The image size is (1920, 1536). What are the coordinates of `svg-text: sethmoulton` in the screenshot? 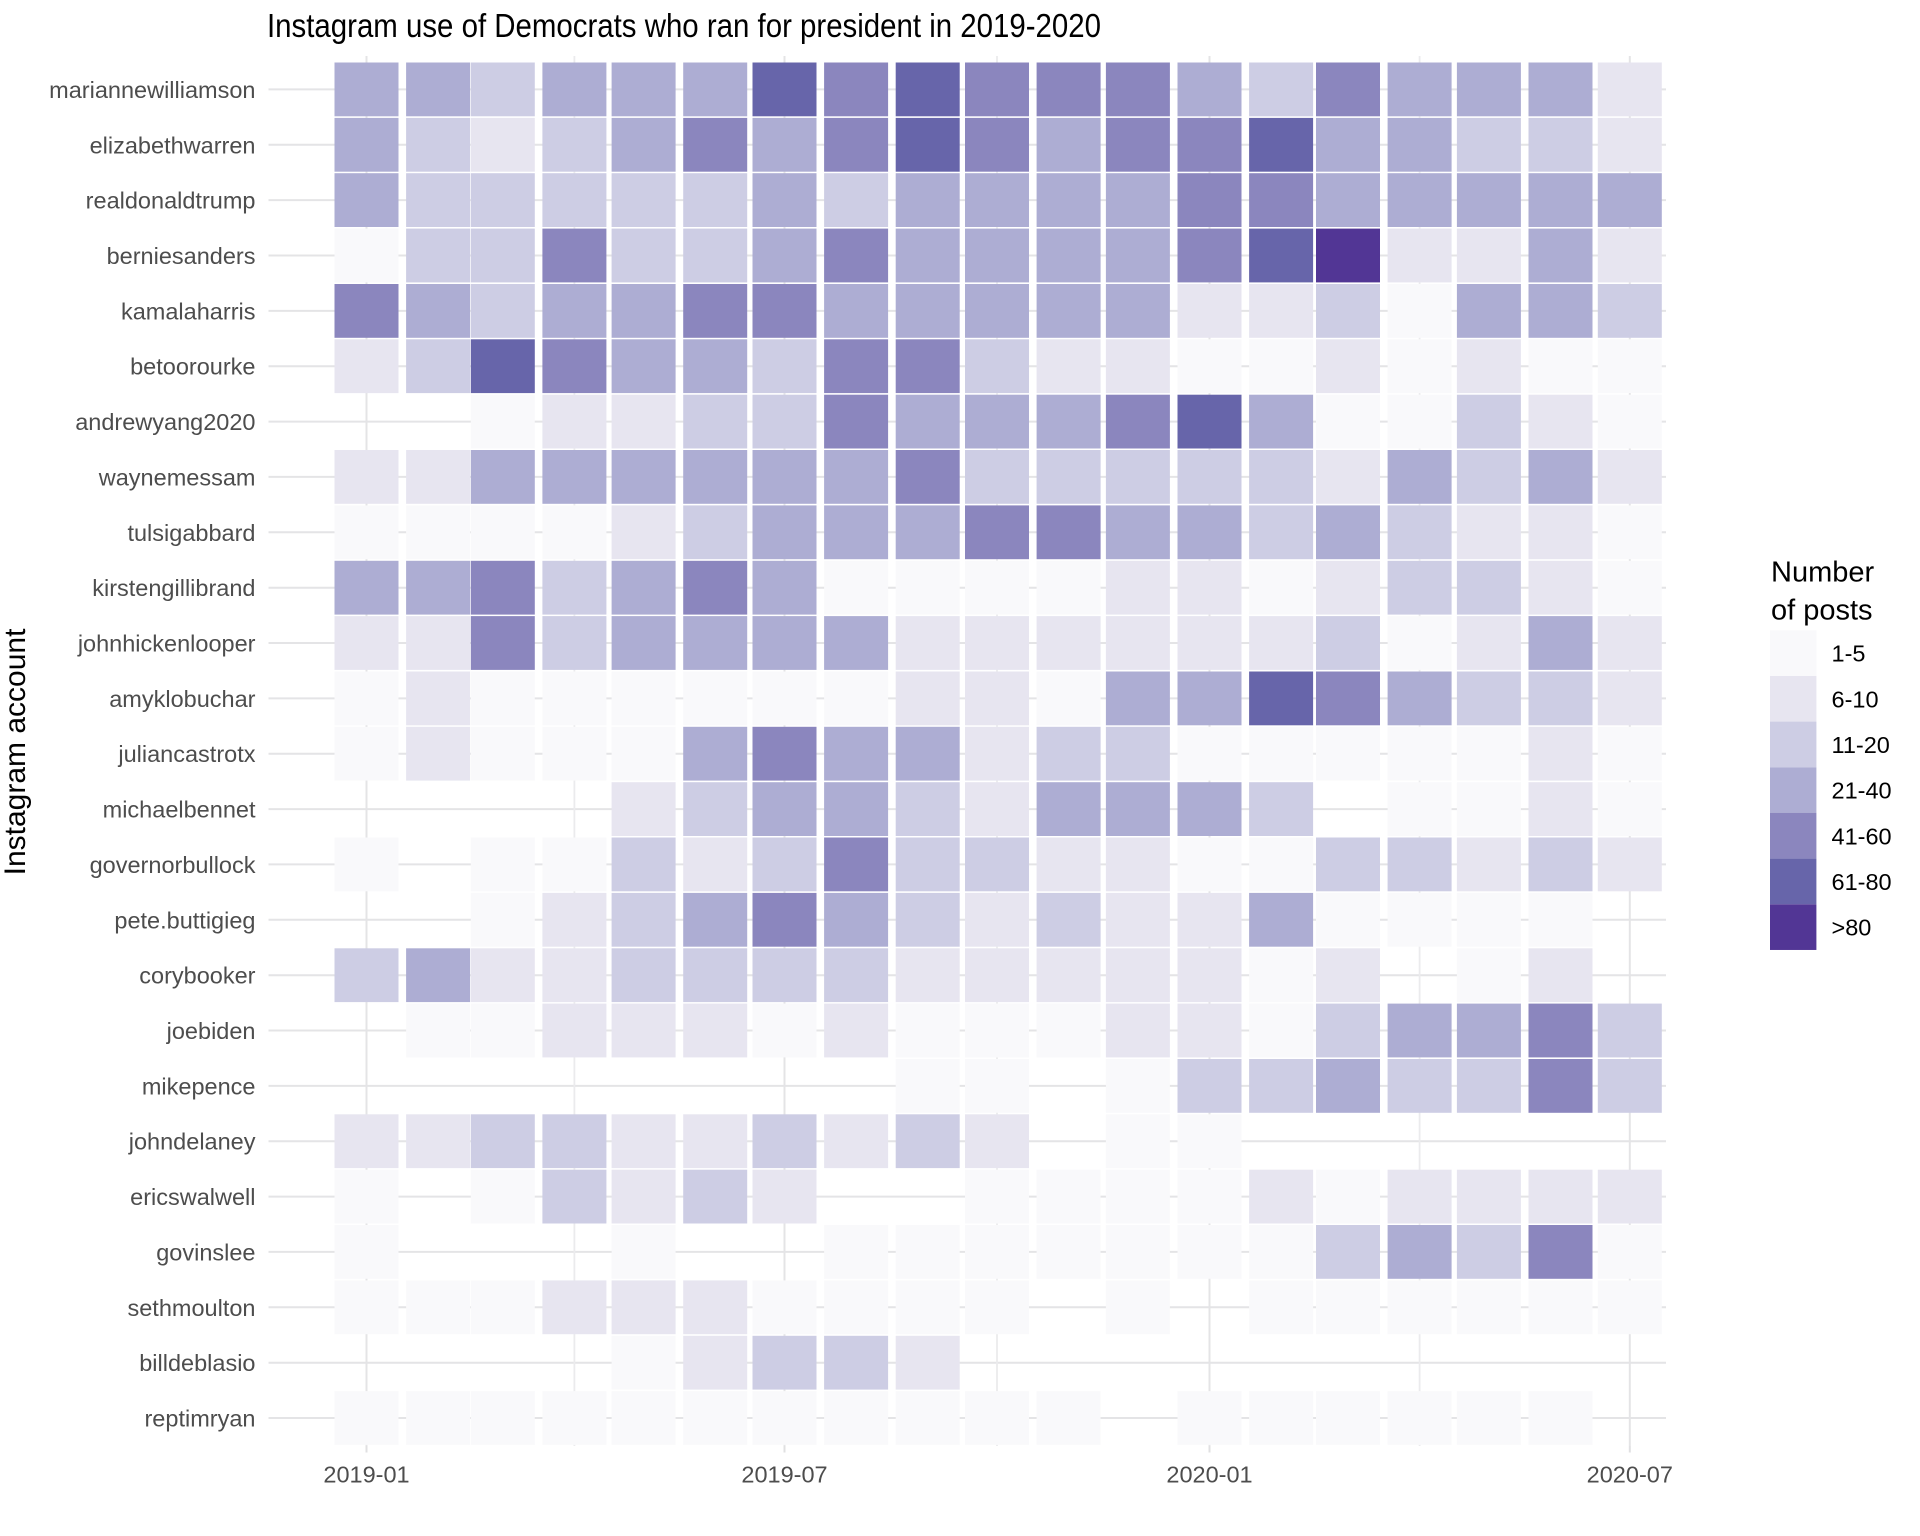 It's located at (191, 1308).